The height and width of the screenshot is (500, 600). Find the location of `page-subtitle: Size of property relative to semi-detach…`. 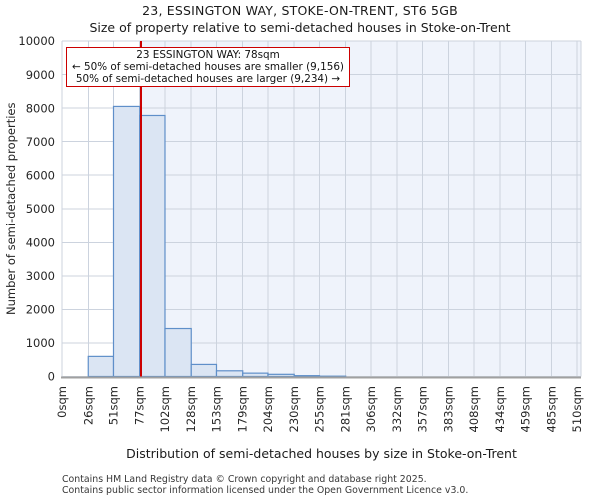

page-subtitle: Size of property relative to semi-detach… is located at coordinates (300, 27).